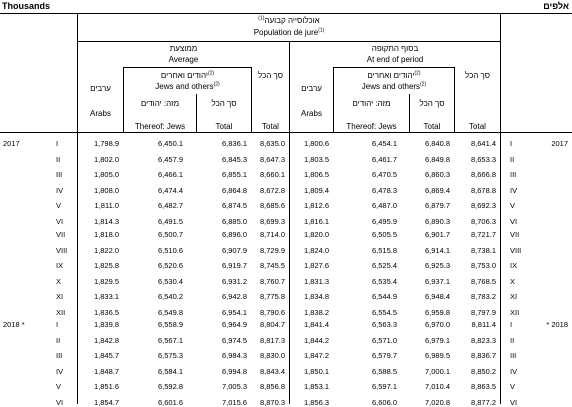 The image size is (572, 407). Describe the element at coordinates (170, 387) in the screenshot. I see `average-value-cell: 6,592.8` at that location.